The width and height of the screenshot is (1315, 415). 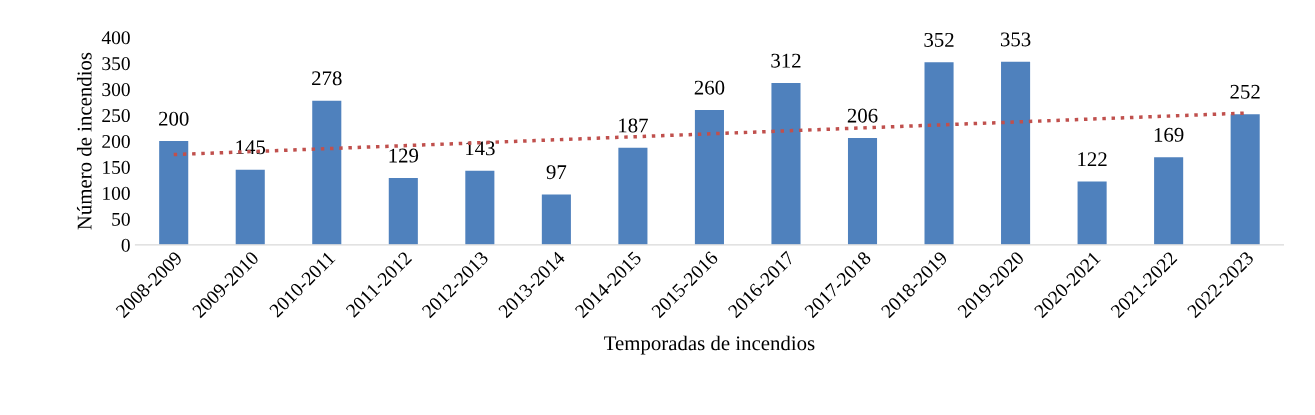 What do you see at coordinates (115, 38) in the screenshot?
I see `y-tick-label: 400` at bounding box center [115, 38].